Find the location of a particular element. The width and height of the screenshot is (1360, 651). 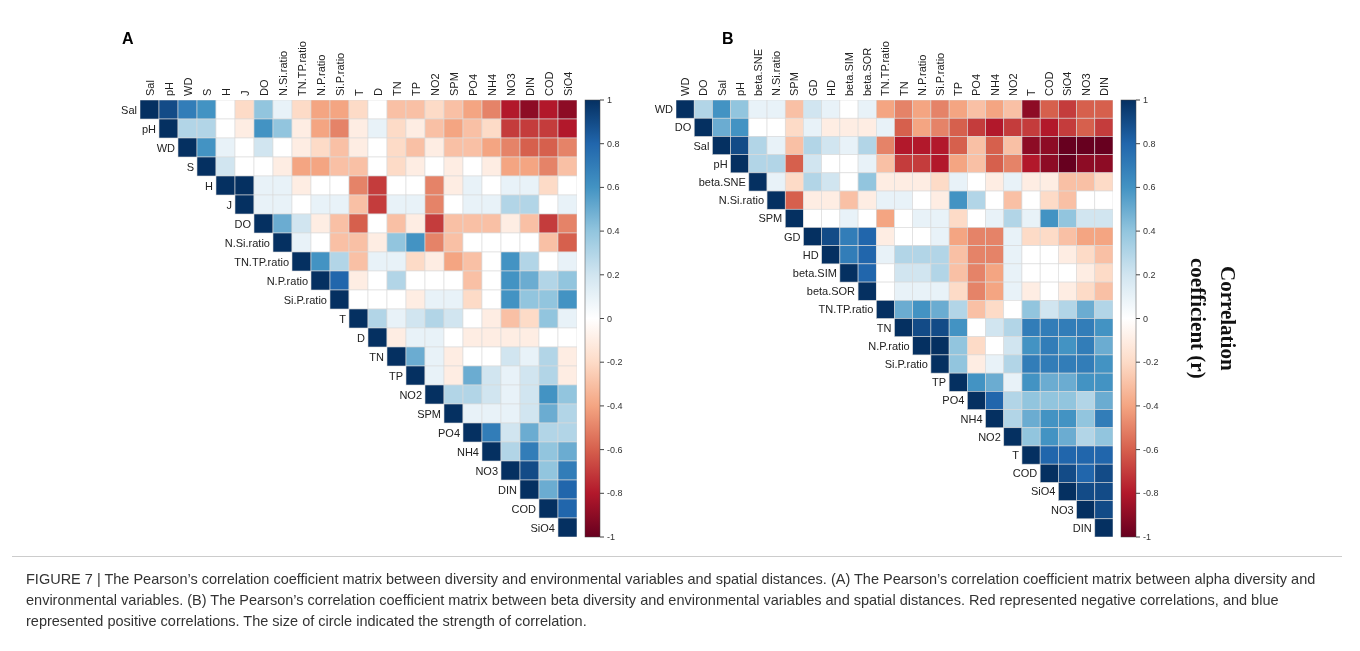

chart-title: B is located at coordinates (728, 39).